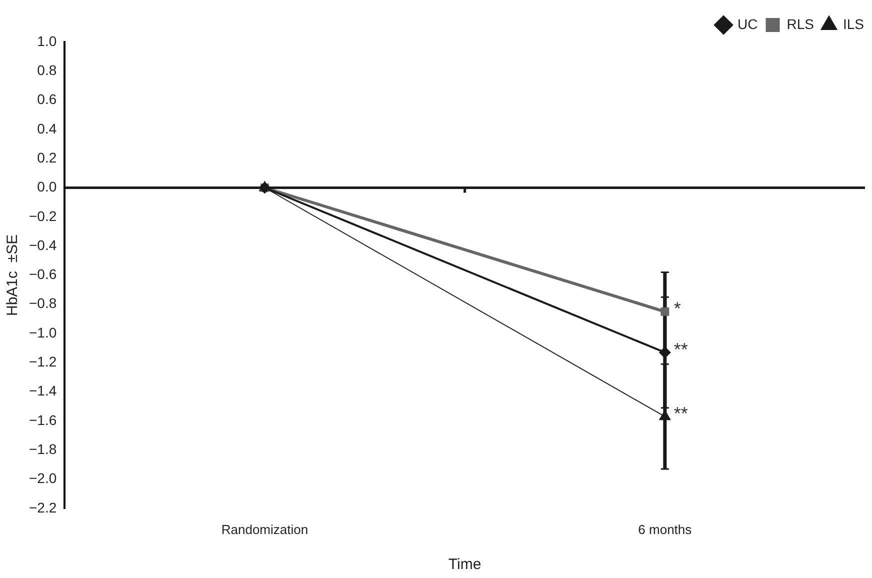 The image size is (872, 578). I want to click on y-axis-title: HbA1c ±SE, so click(13, 275).